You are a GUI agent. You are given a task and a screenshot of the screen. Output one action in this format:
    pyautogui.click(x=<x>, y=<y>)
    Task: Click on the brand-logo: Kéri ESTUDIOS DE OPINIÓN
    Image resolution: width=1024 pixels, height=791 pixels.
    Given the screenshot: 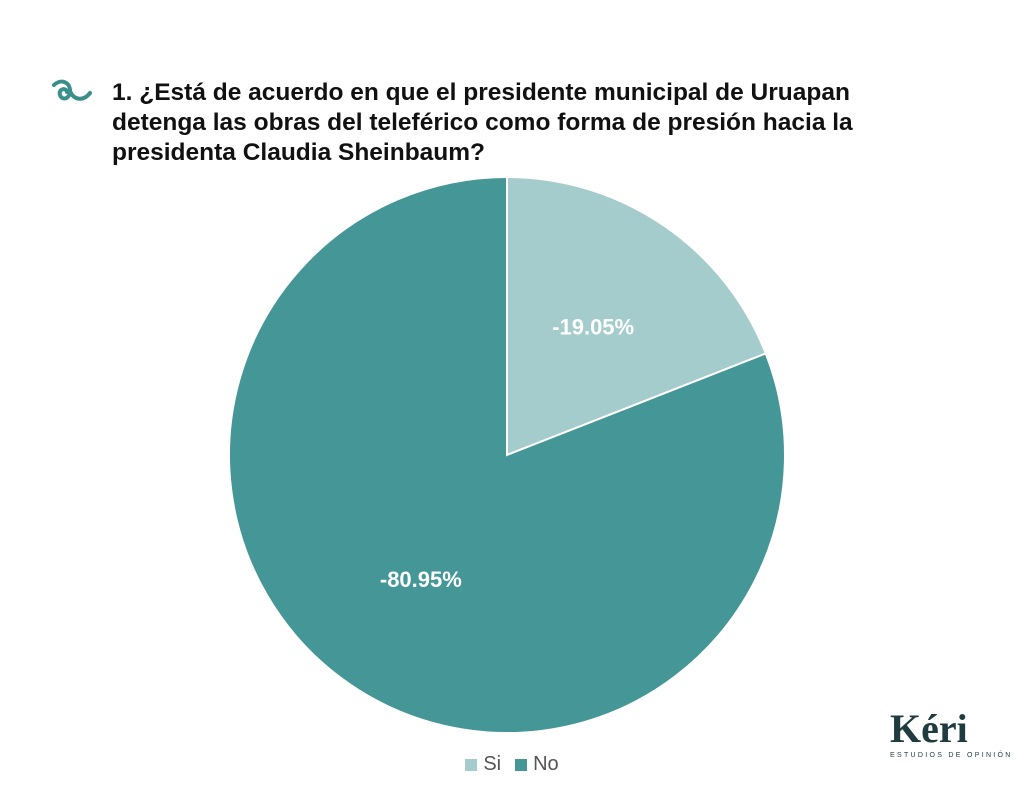 What is the action you would take?
    pyautogui.click(x=951, y=737)
    